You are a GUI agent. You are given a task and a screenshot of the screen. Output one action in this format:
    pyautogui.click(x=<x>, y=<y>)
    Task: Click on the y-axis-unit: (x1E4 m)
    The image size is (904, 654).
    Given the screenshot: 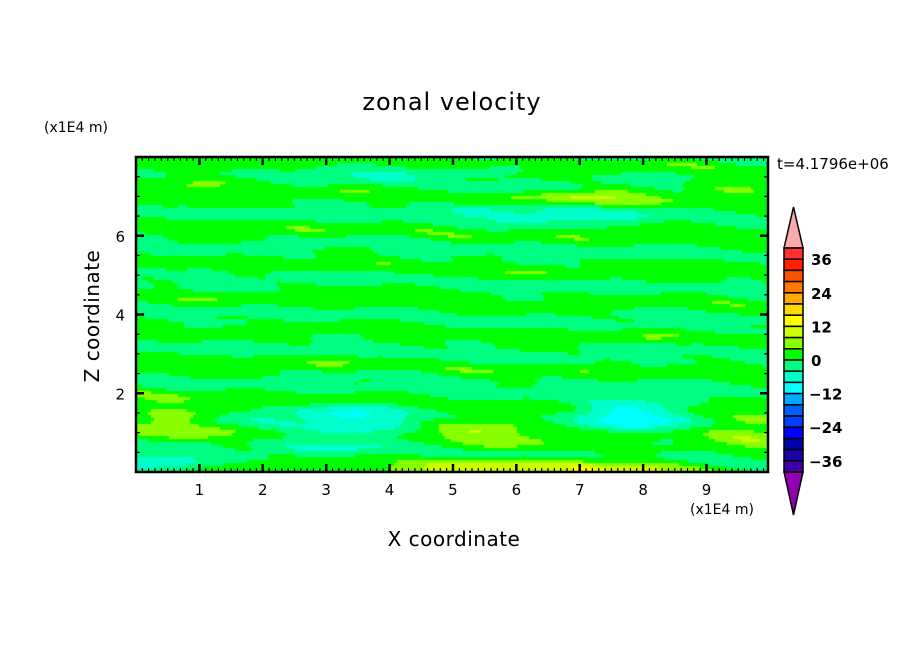 What is the action you would take?
    pyautogui.click(x=76, y=128)
    